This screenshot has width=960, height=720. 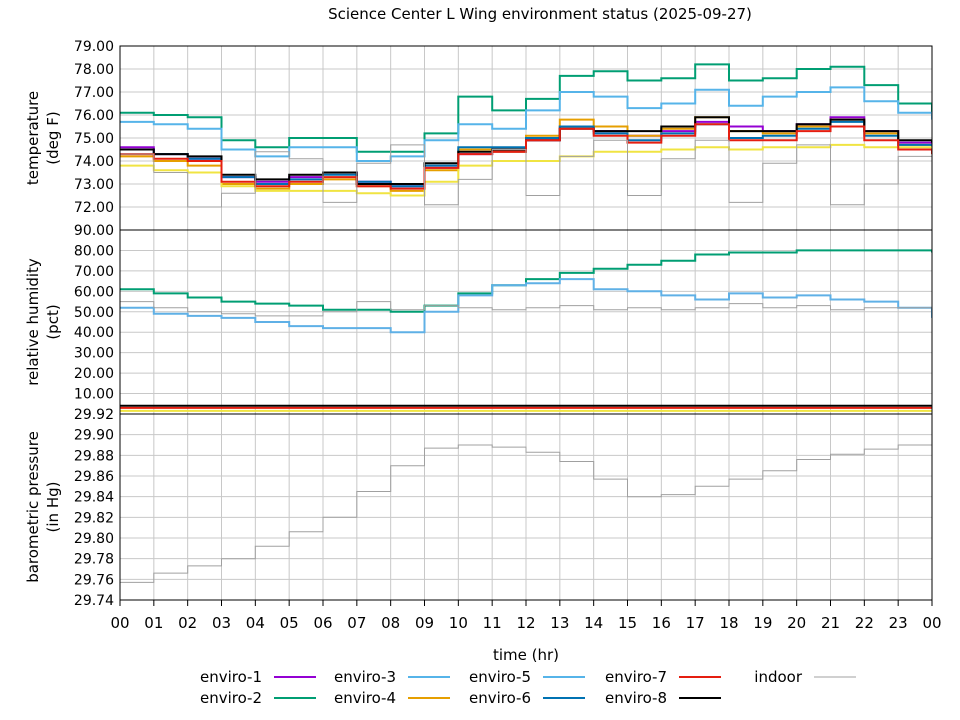 What do you see at coordinates (94, 70) in the screenshot?
I see `y-tick-label: 78.00` at bounding box center [94, 70].